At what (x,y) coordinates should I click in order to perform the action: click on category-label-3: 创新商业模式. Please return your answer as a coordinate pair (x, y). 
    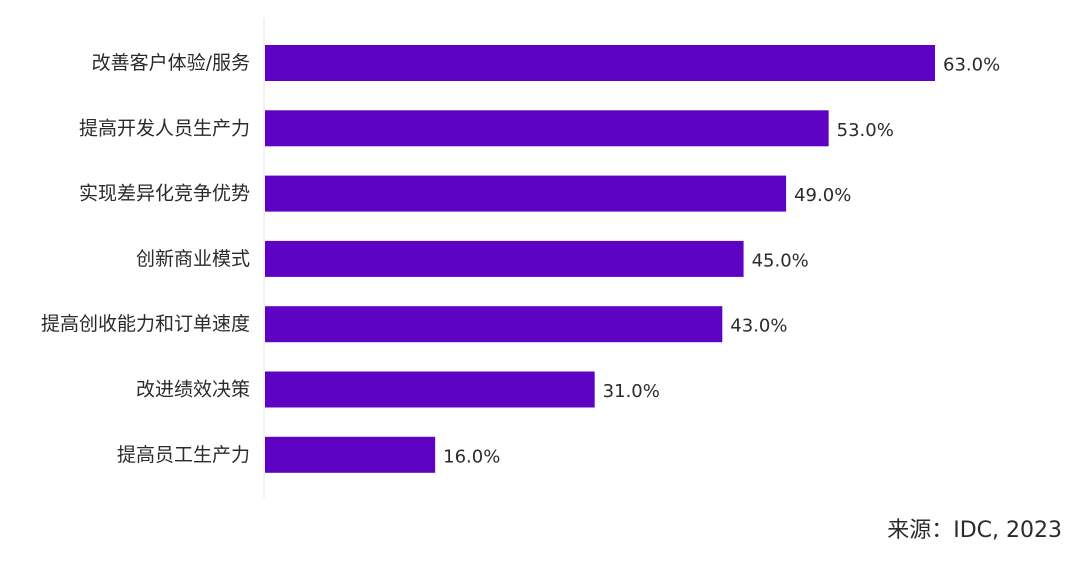
    Looking at the image, I should click on (193, 259).